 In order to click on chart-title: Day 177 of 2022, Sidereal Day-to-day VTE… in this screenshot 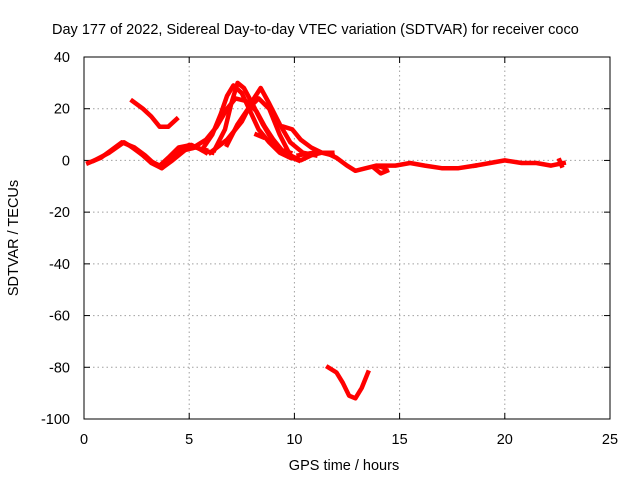, I will do `click(315, 30)`.